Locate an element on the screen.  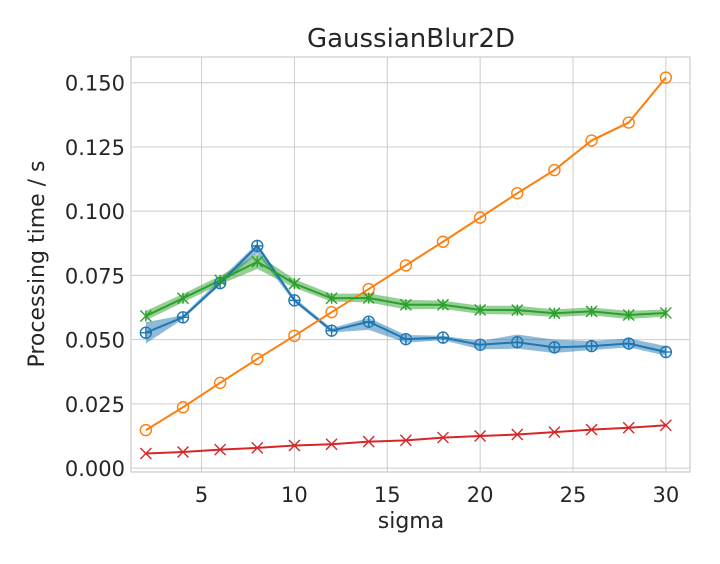
x-tick-labels: 5 10 15 20 25 30 is located at coordinates (437, 495).